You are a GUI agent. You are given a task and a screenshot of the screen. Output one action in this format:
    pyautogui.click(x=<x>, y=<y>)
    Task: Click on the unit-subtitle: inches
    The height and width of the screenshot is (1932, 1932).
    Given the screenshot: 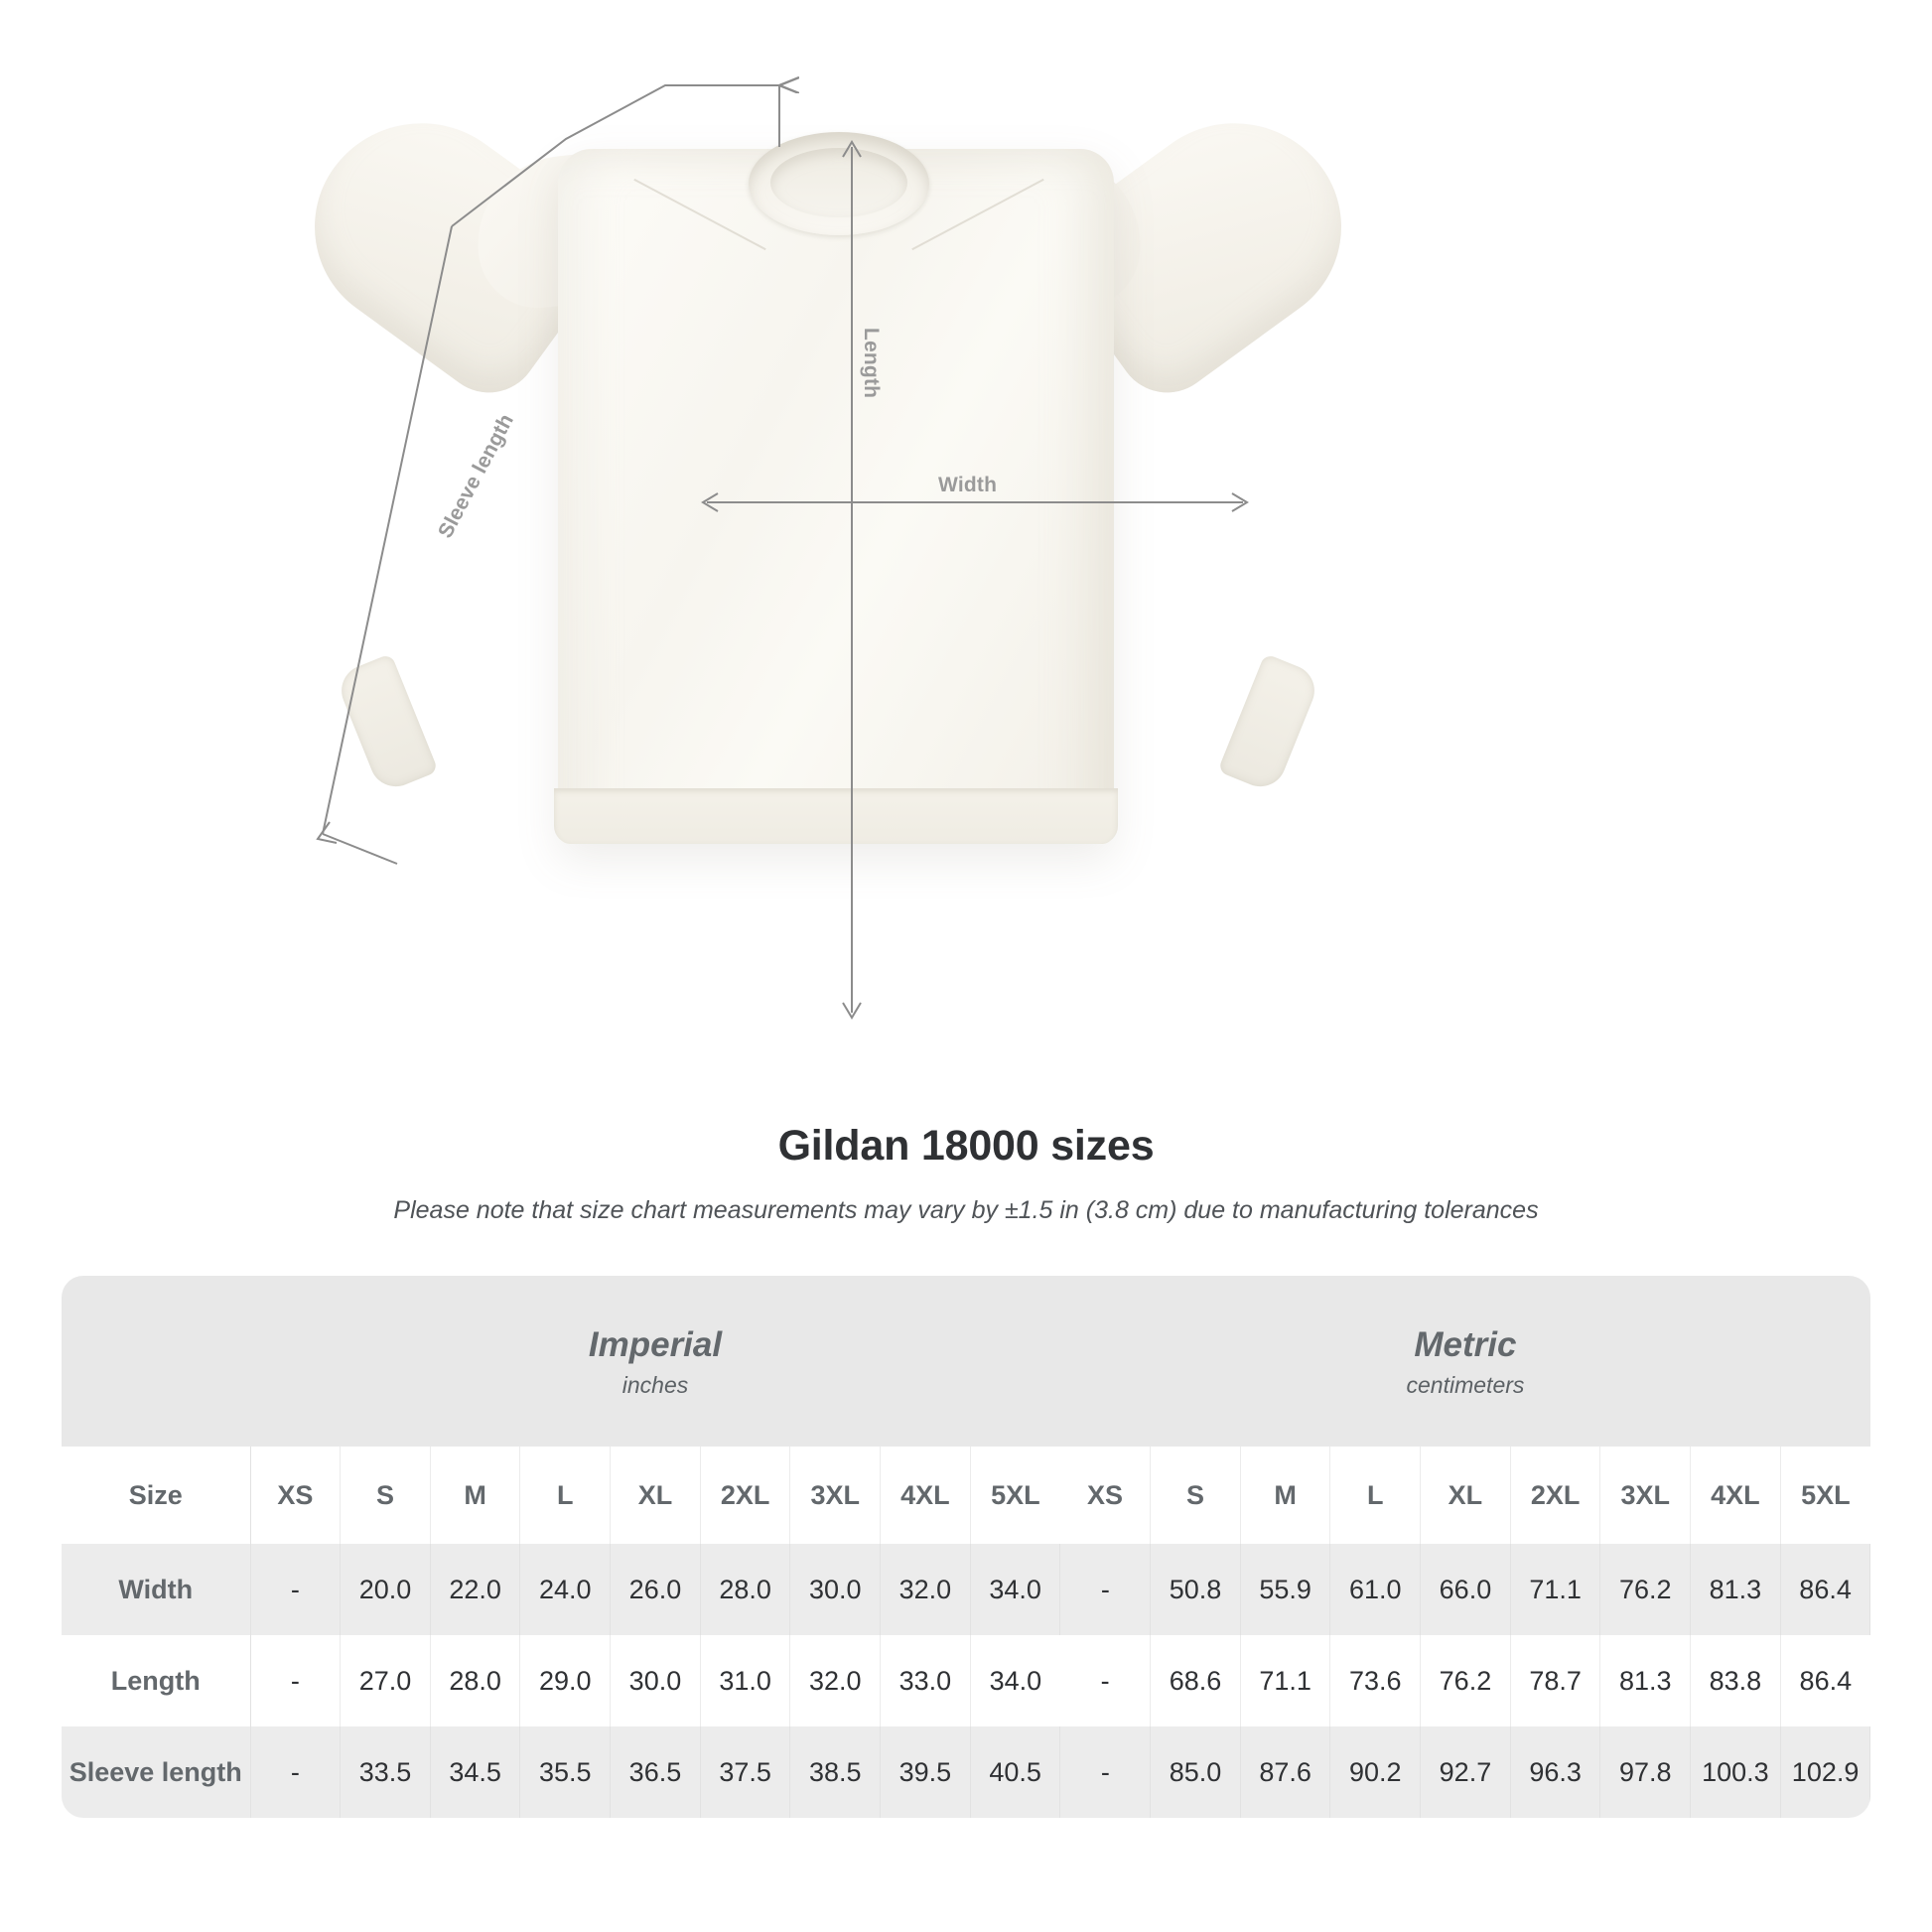 What is the action you would take?
    pyautogui.click(x=655, y=1385)
    